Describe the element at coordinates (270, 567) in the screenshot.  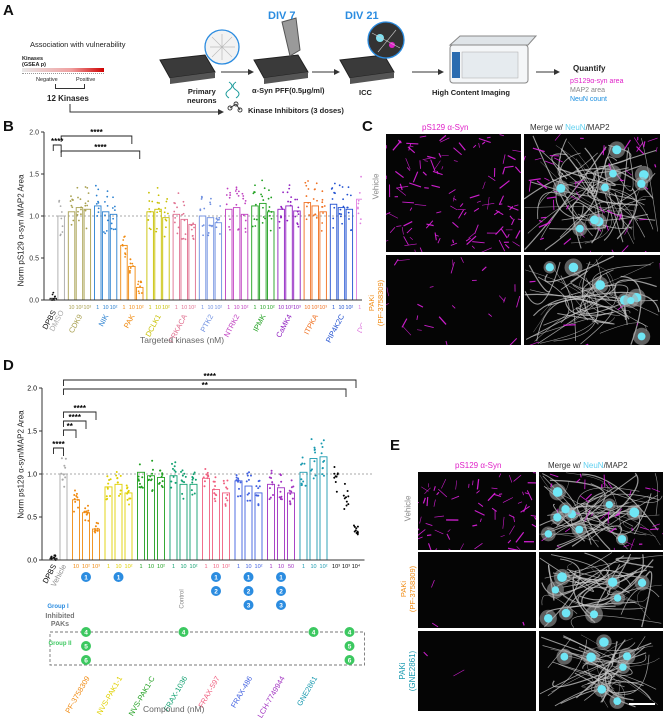
I see `dose-label-d: 1` at that location.